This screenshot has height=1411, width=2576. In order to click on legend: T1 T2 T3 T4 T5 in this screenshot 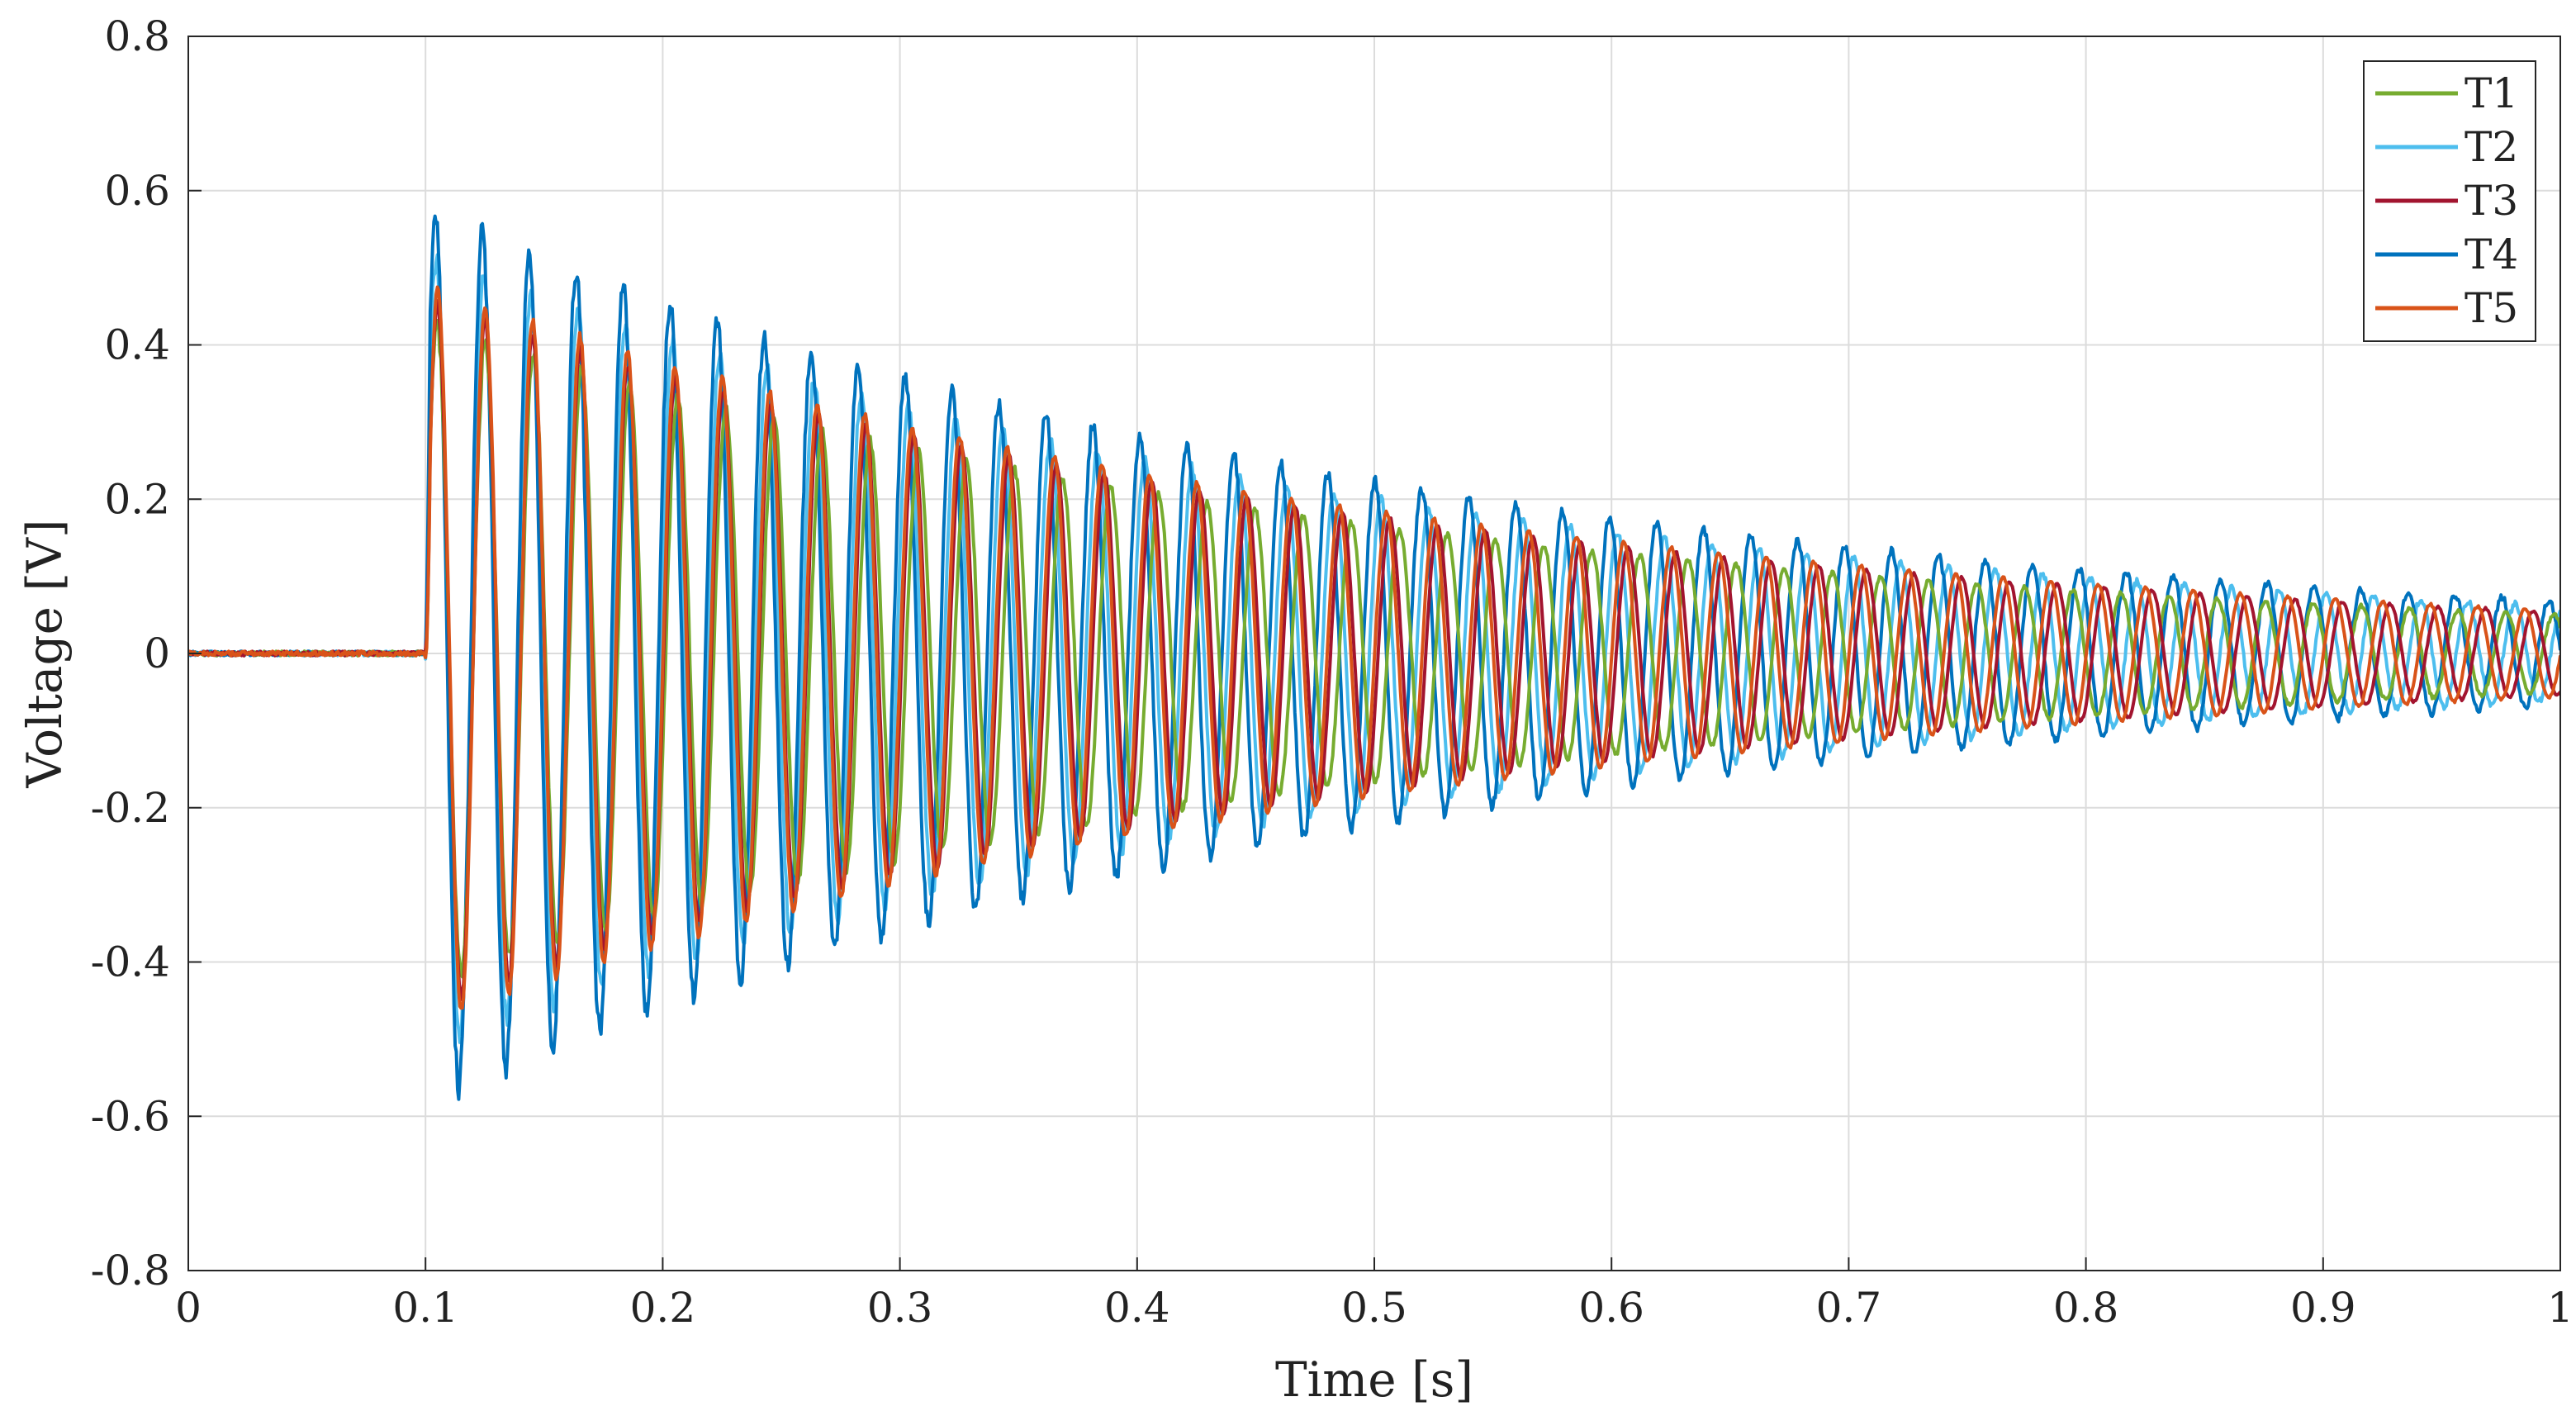, I will do `click(2449, 201)`.